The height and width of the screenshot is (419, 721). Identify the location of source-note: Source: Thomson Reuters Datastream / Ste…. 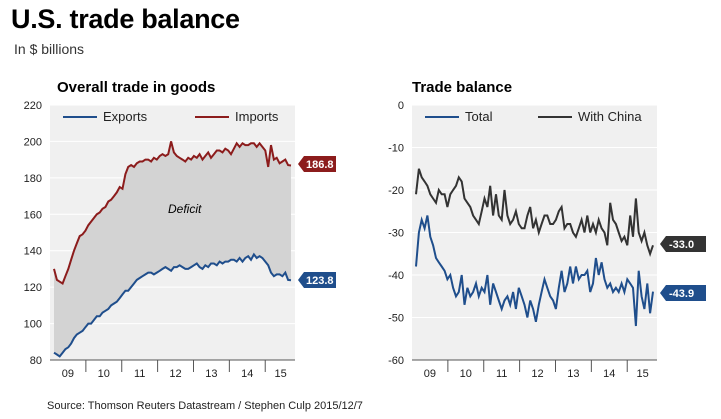
(205, 406).